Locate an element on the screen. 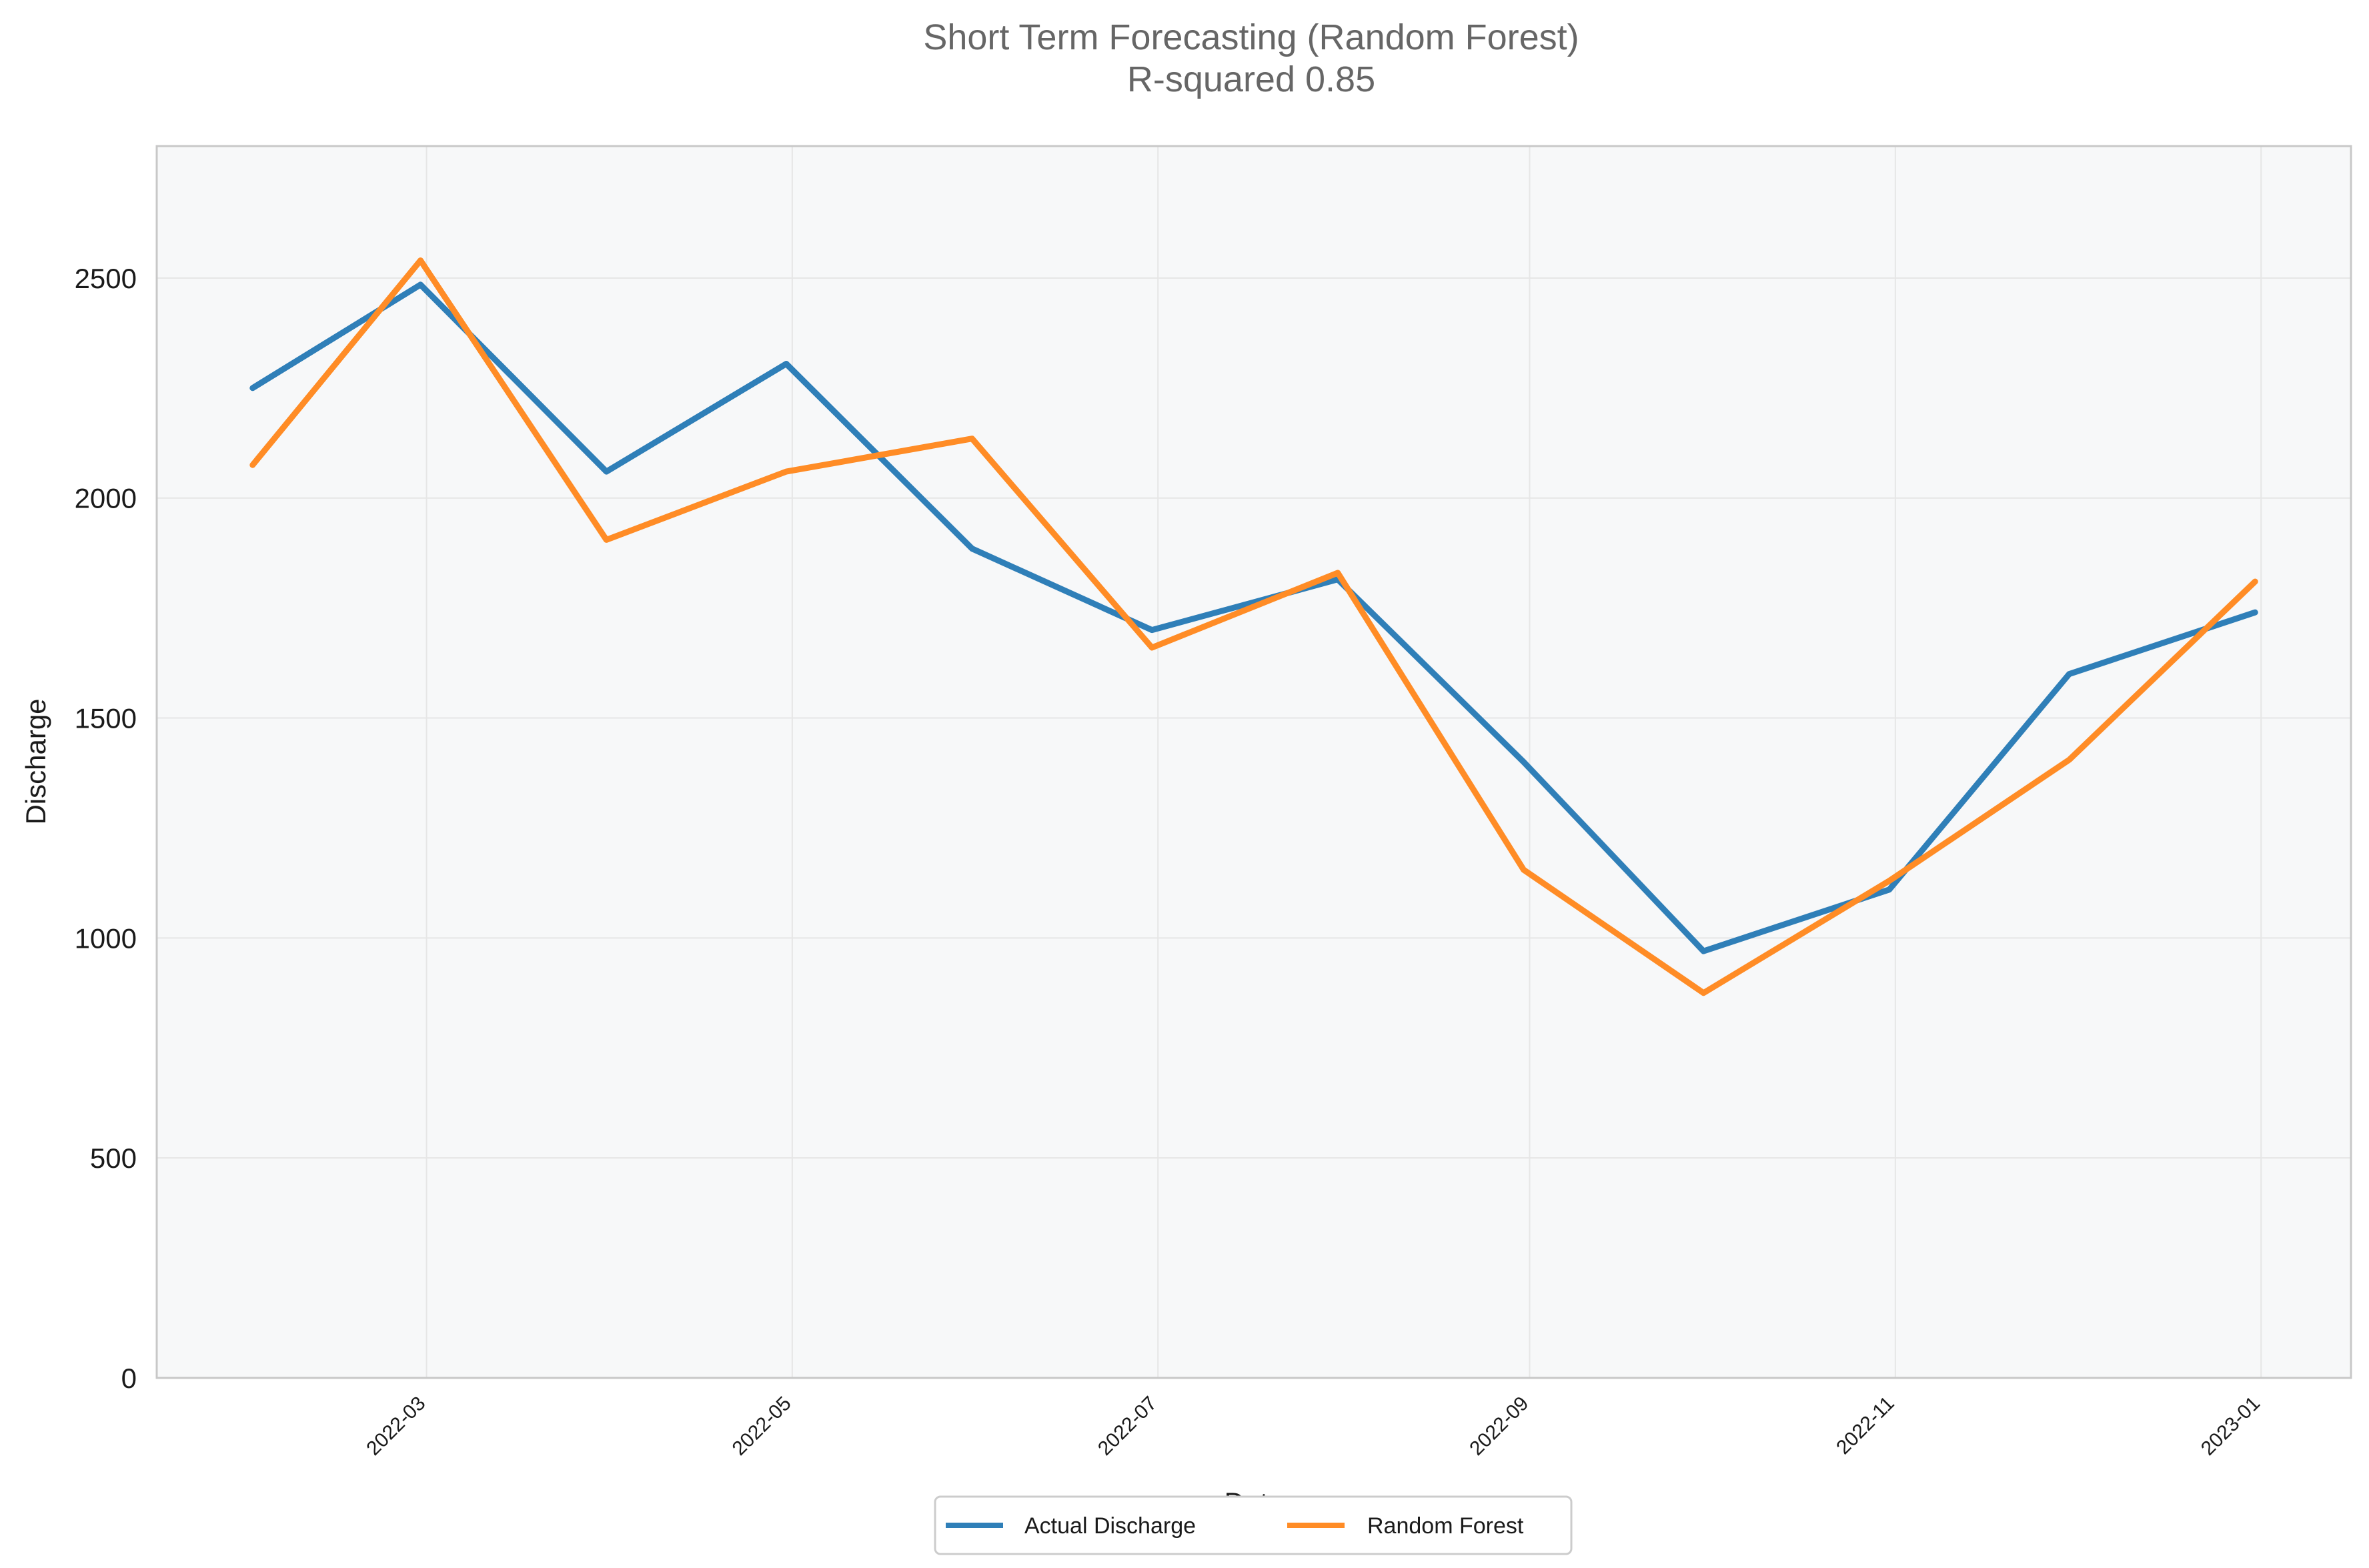  legend-label-random-forest: Random Forest is located at coordinates (1445, 1526).